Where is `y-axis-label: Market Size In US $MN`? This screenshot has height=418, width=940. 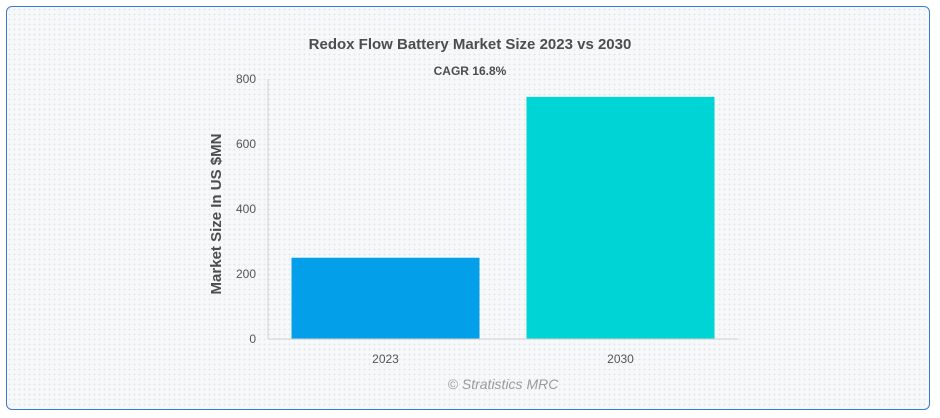 y-axis-label: Market Size In US $MN is located at coordinates (216, 214).